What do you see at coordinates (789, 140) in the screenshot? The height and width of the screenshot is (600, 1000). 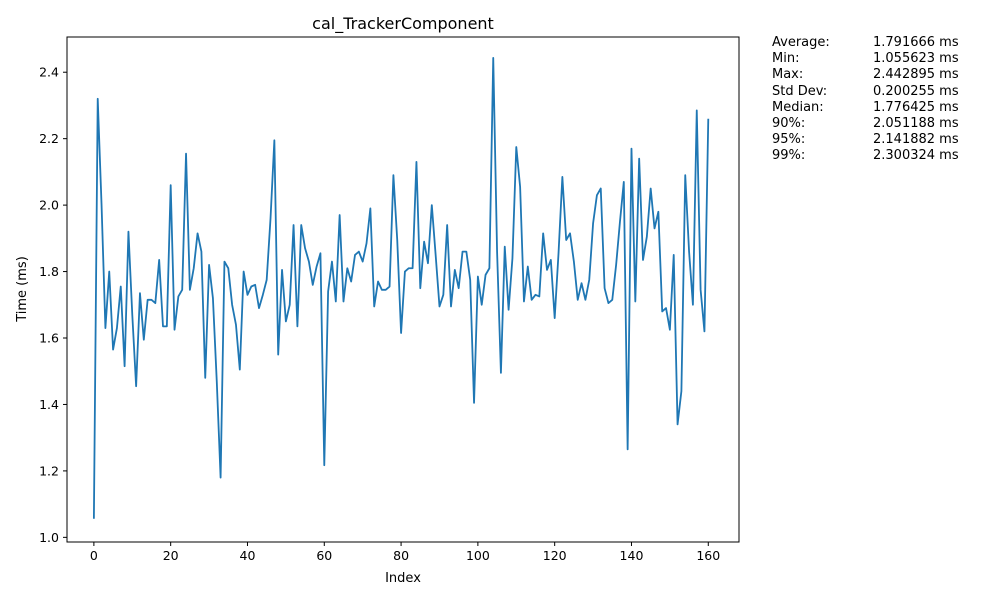 I see `stat-label: 95%:` at bounding box center [789, 140].